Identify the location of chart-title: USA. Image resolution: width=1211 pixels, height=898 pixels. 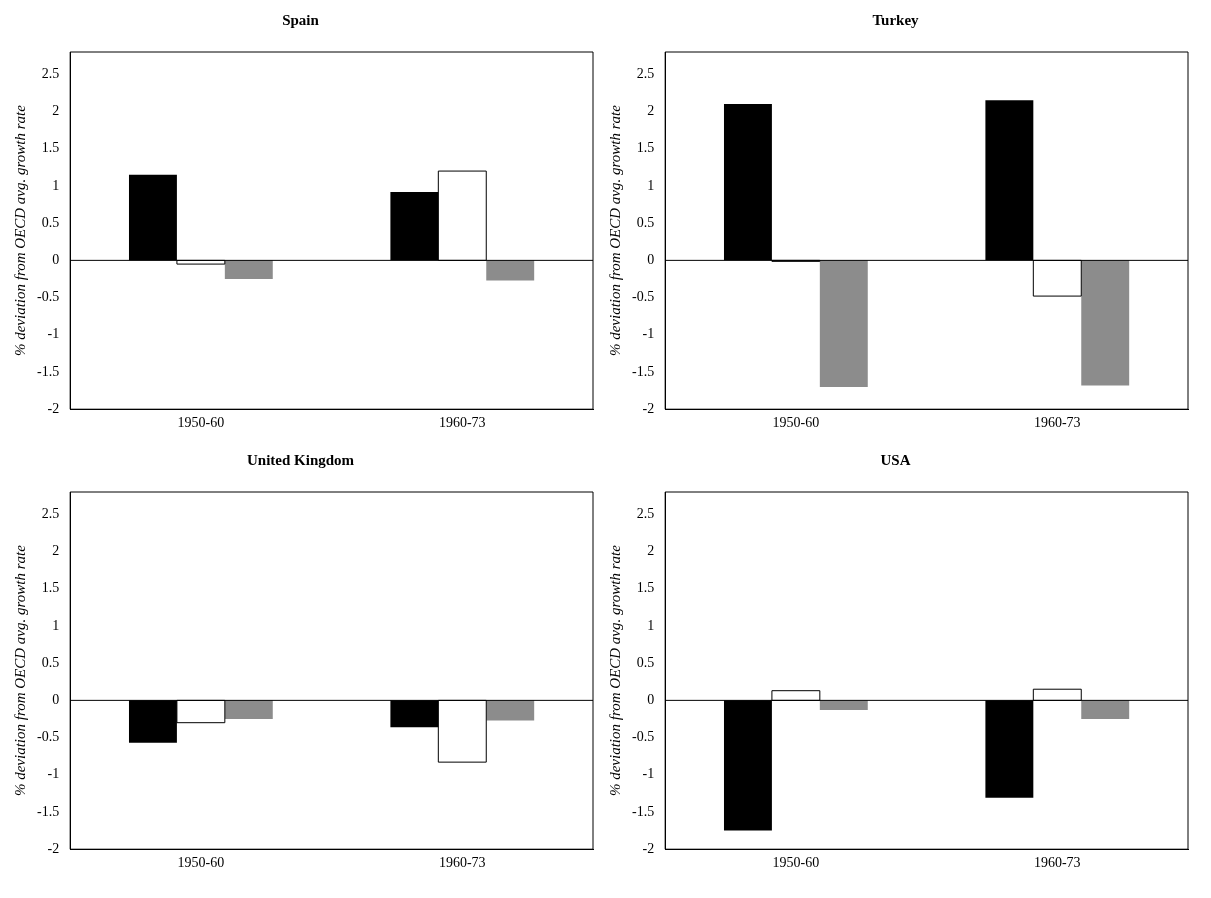
(895, 459).